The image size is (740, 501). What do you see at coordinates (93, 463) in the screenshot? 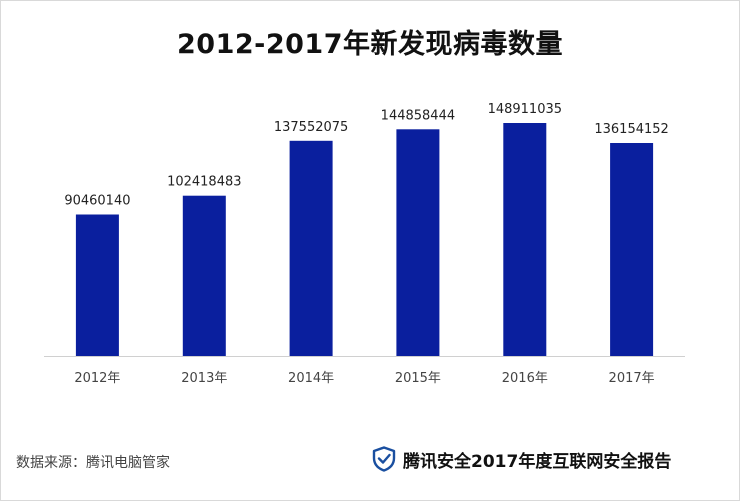
I see `data-source-note: 数据来源：腾讯电脑管家` at bounding box center [93, 463].